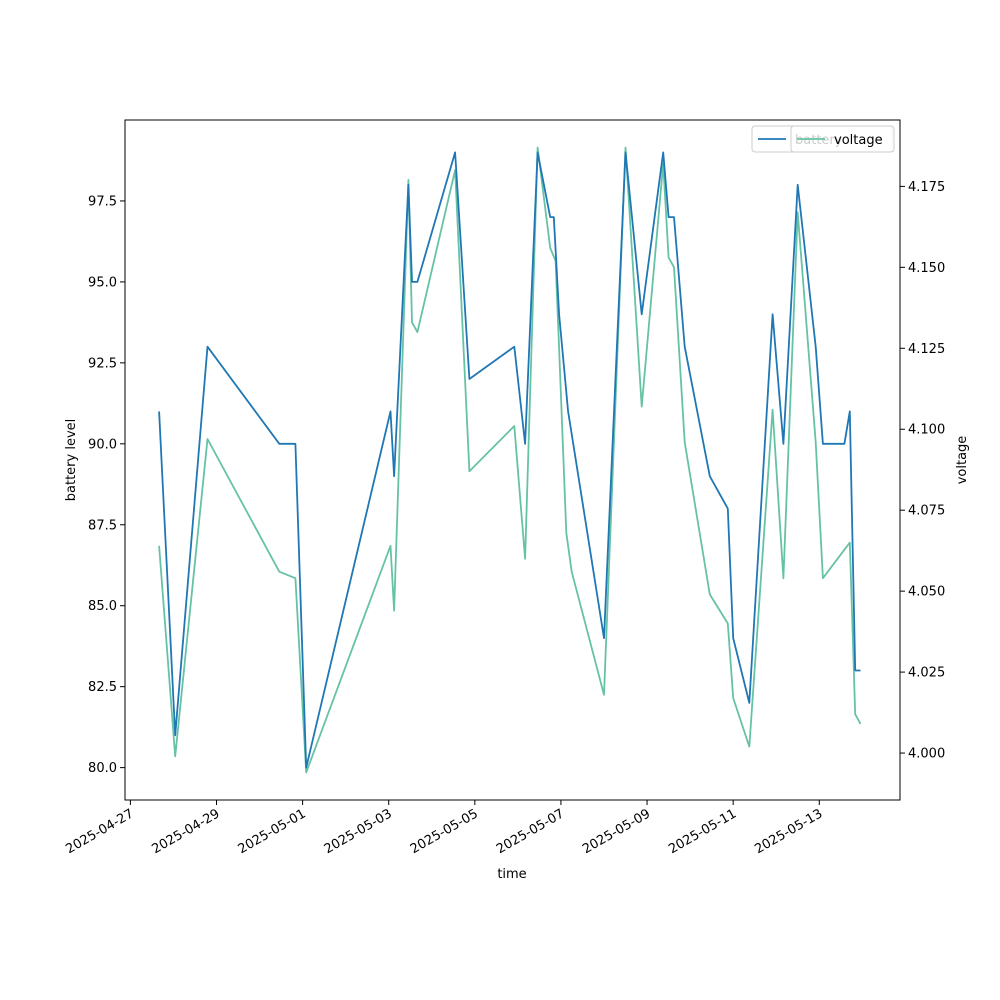 The image size is (1000, 1000). I want to click on legend: batteryvoltage, so click(823, 139).